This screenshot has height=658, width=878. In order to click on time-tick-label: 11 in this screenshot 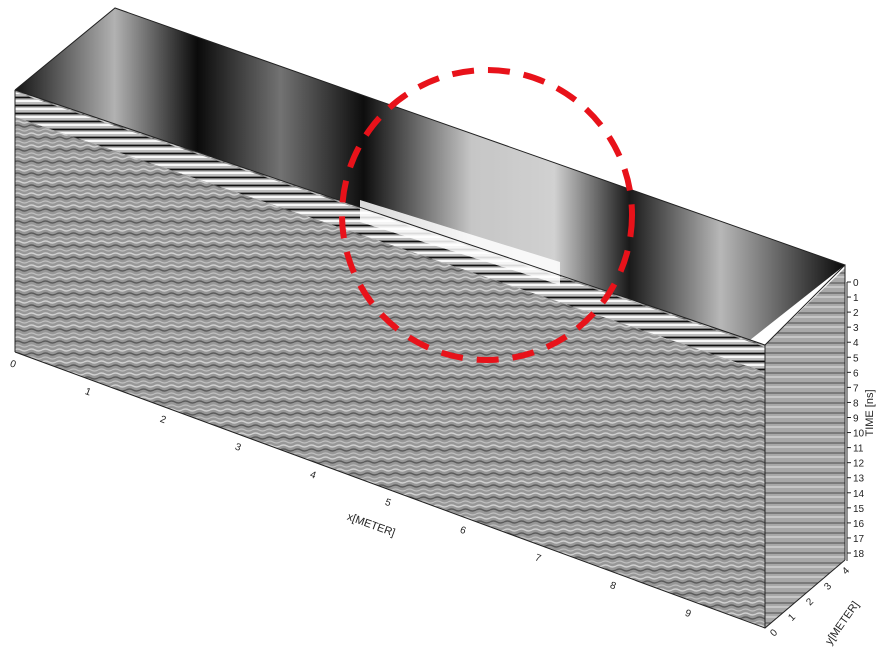, I will do `click(858, 449)`.